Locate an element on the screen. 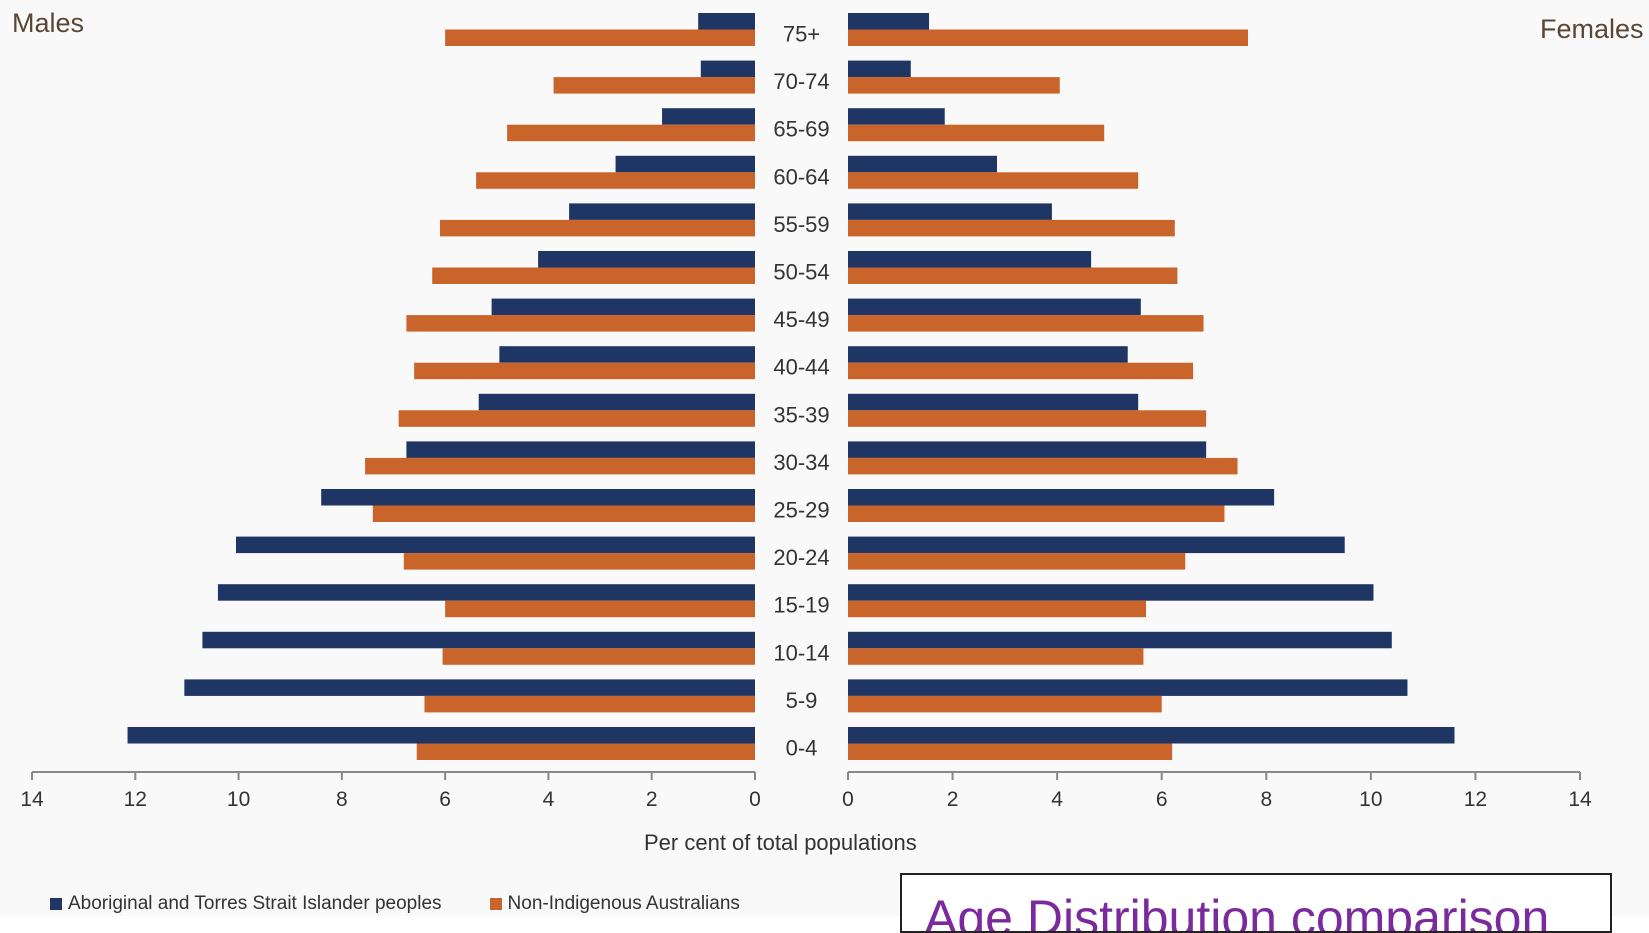  tick-label-males: 12 is located at coordinates (135, 799).